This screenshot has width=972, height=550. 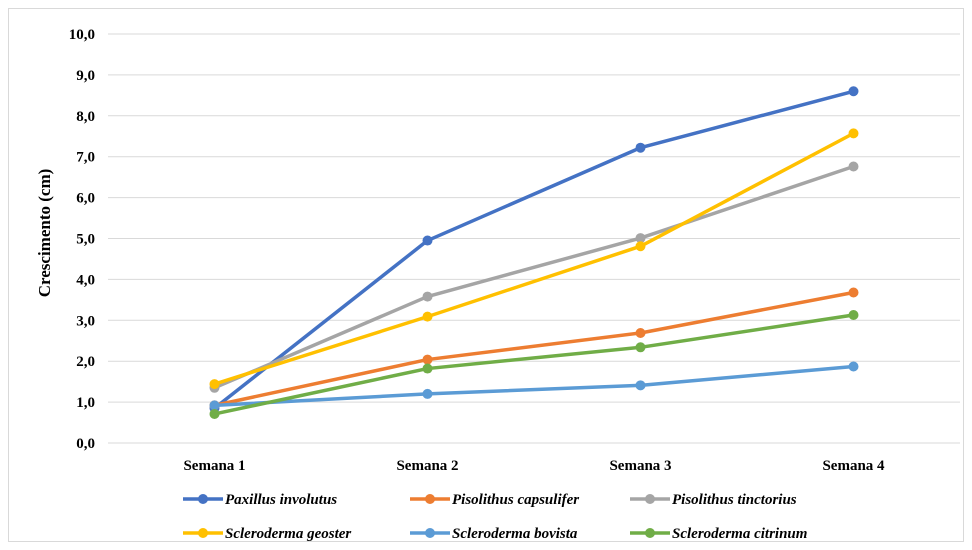 What do you see at coordinates (281, 500) in the screenshot?
I see `legend-label: Paxillus involutus` at bounding box center [281, 500].